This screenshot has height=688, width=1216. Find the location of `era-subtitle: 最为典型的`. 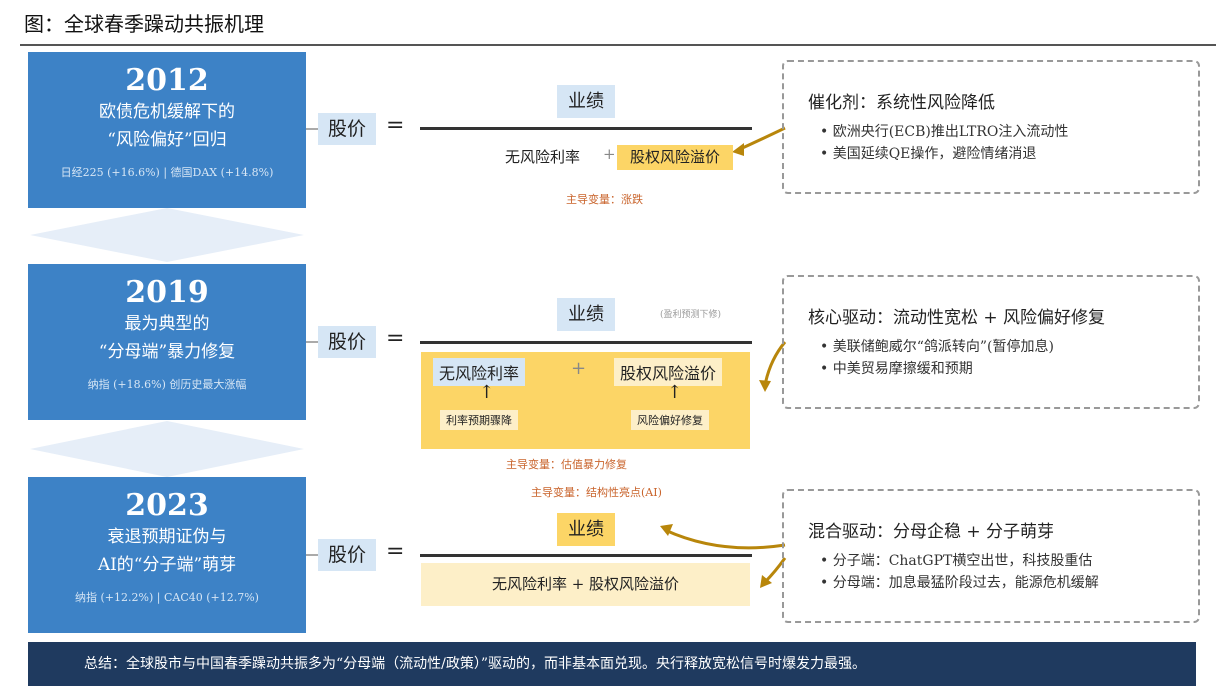

era-subtitle: 最为典型的 is located at coordinates (167, 324).